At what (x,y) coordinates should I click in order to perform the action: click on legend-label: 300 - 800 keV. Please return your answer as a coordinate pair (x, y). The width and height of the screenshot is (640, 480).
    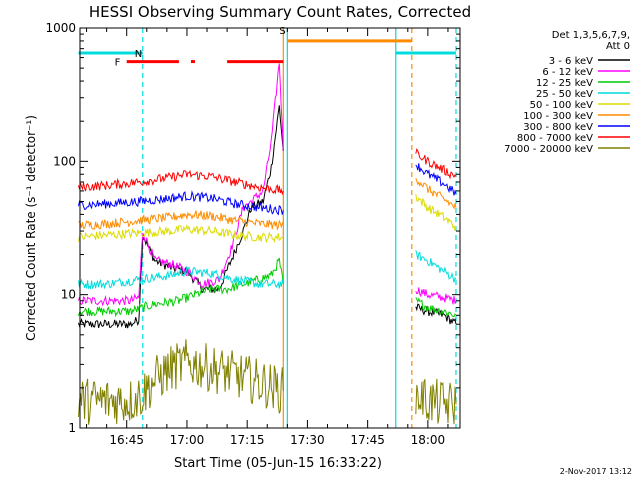
    Looking at the image, I should click on (558, 127).